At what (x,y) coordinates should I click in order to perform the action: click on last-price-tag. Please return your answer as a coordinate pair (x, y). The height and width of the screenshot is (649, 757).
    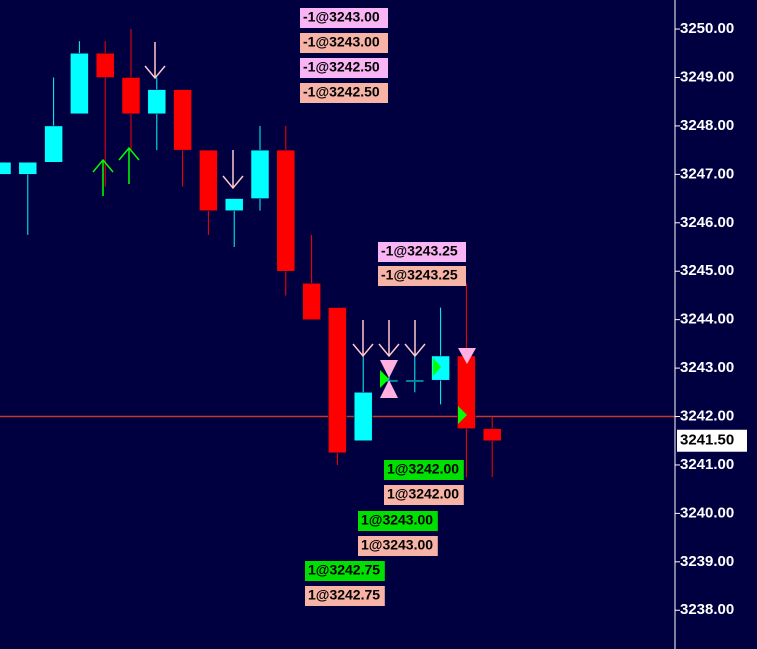
    Looking at the image, I should click on (712, 440).